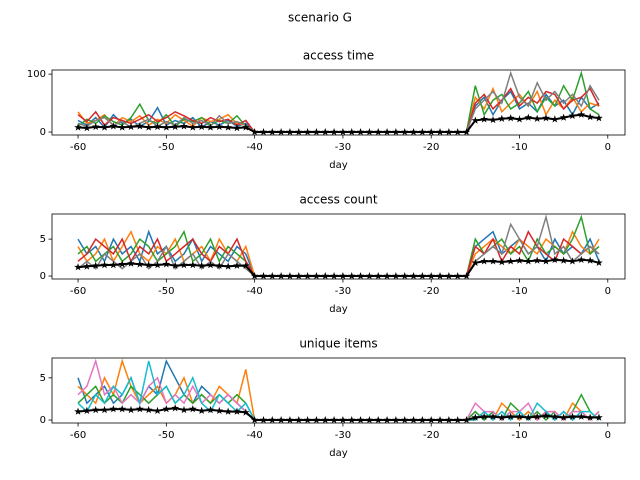 The height and width of the screenshot is (480, 640). I want to click on suptitle: scenario G, so click(320, 18).